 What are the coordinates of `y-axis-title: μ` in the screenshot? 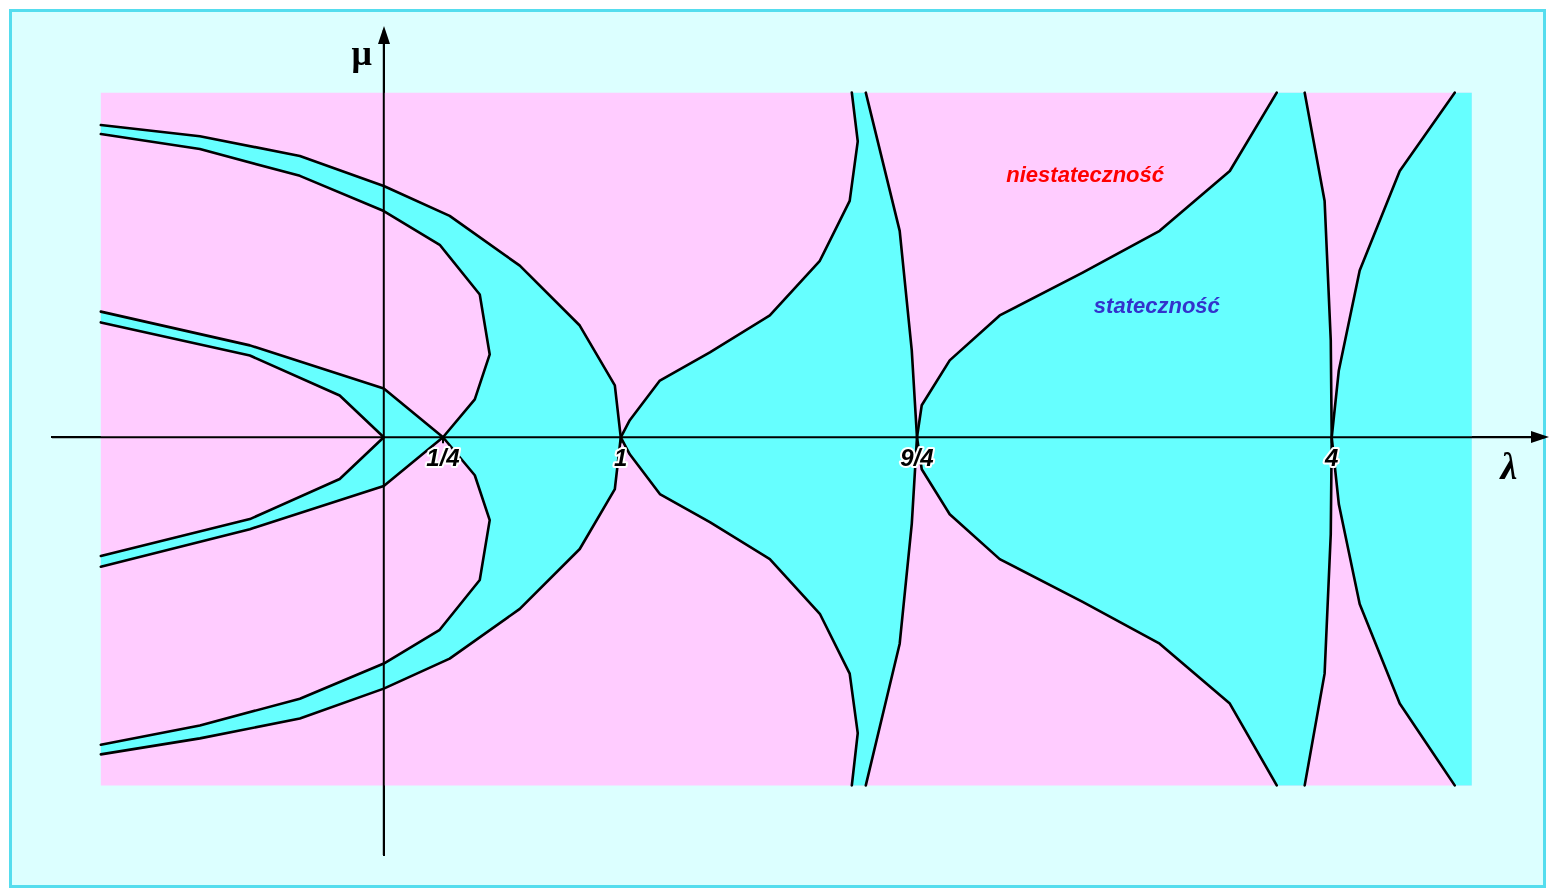 It's located at (361, 53).